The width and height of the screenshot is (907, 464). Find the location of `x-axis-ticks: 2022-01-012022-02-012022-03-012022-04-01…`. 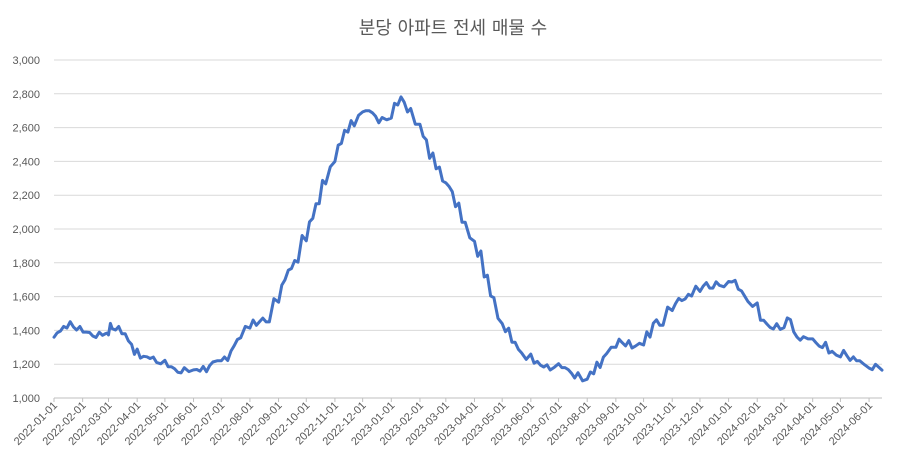

x-axis-ticks: 2022-01-012022-02-012022-03-012022-04-01… is located at coordinates (443, 423).